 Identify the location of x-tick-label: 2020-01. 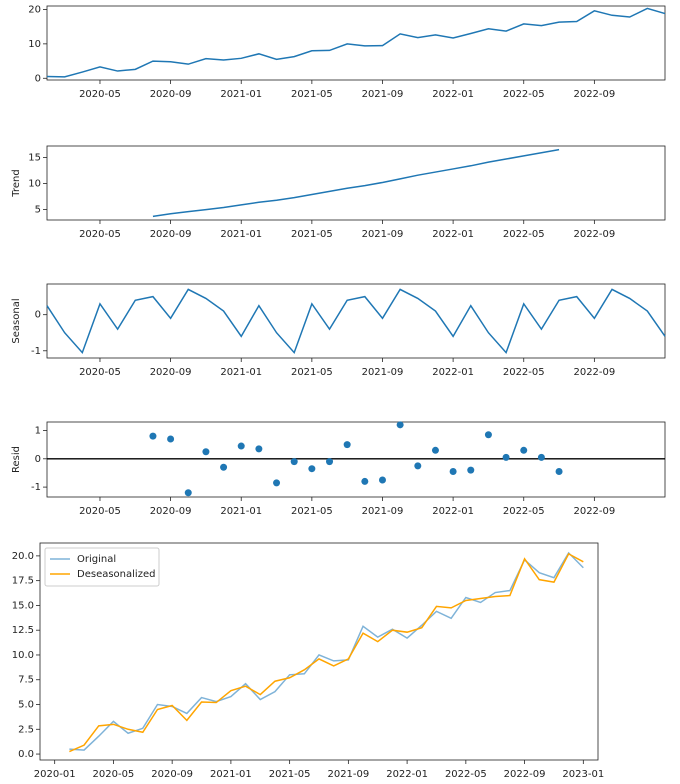
(55, 774).